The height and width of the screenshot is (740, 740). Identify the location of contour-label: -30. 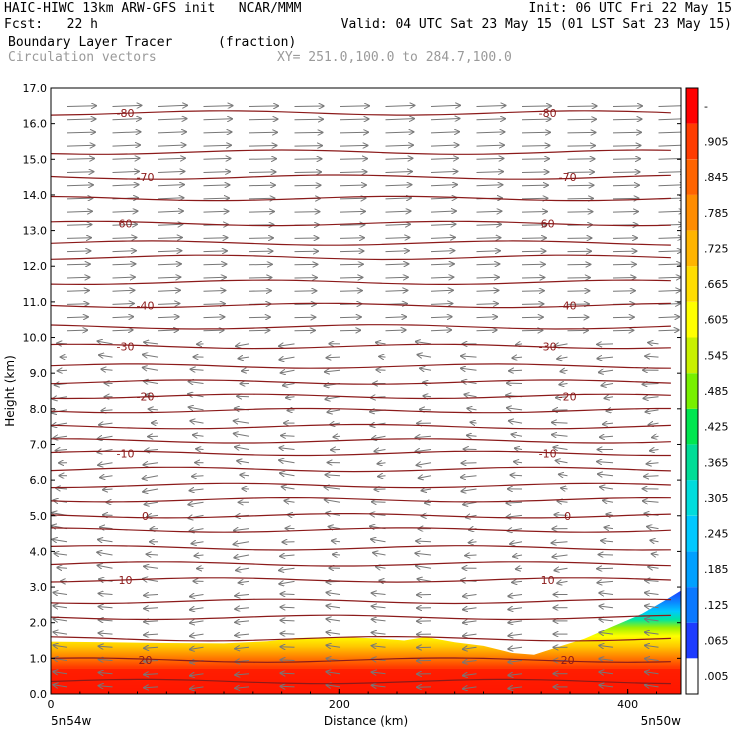
(548, 346).